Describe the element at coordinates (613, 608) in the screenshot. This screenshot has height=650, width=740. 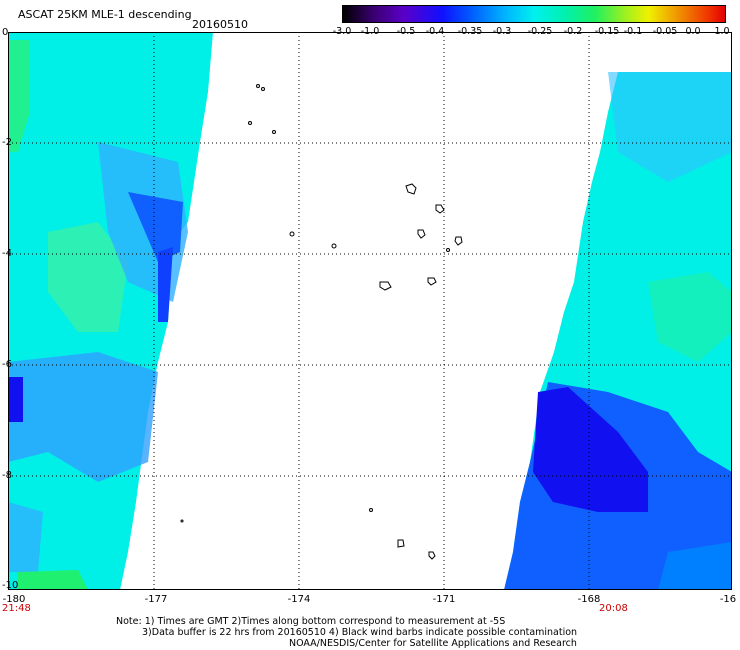
I see `time-right: 20:08` at that location.